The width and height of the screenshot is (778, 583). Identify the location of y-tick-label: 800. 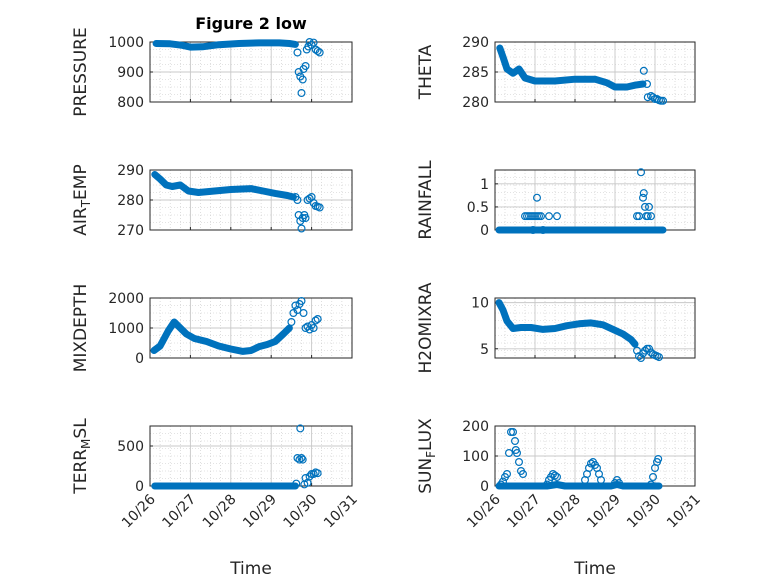
(130, 103).